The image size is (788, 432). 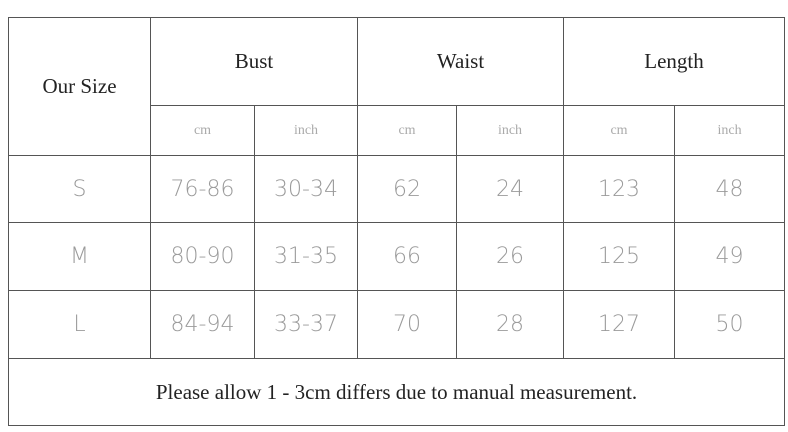 What do you see at coordinates (619, 189) in the screenshot?
I see `measure-cell: 123` at bounding box center [619, 189].